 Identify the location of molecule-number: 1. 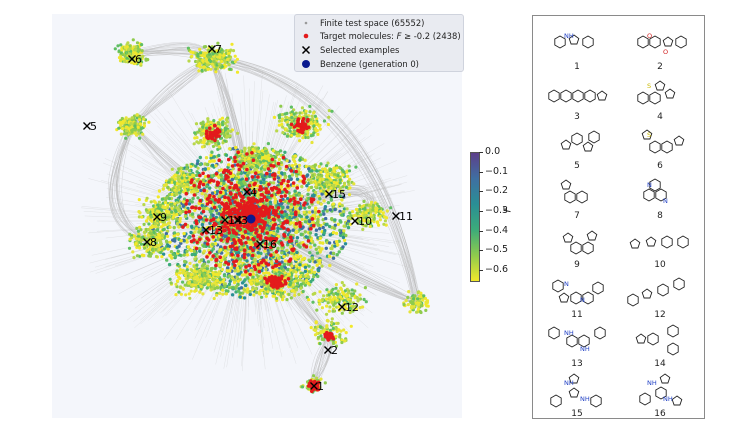
(577, 67).